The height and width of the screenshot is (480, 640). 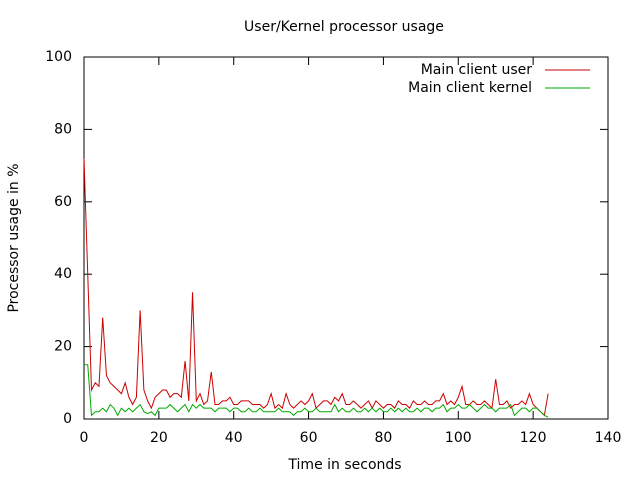 What do you see at coordinates (63, 274) in the screenshot?
I see `y-tick-label: 40` at bounding box center [63, 274].